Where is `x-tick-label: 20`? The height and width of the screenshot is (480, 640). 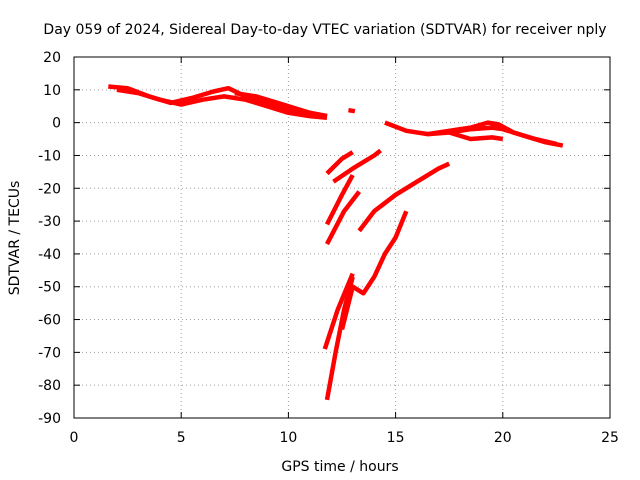
x-tick-label: 20 is located at coordinates (503, 438).